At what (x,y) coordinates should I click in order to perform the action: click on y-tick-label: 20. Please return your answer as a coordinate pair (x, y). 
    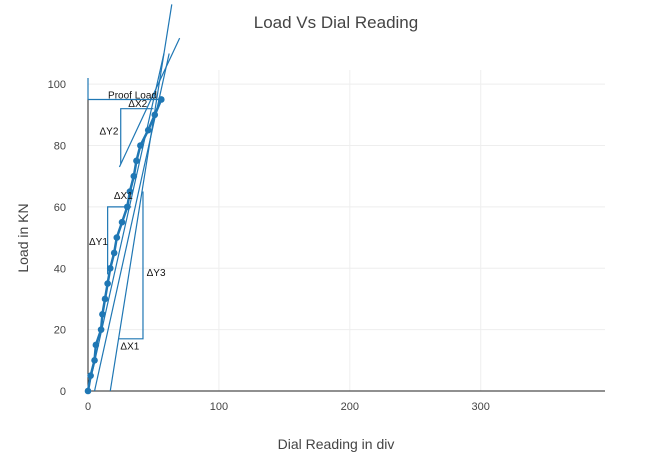
    Looking at the image, I should click on (60, 331).